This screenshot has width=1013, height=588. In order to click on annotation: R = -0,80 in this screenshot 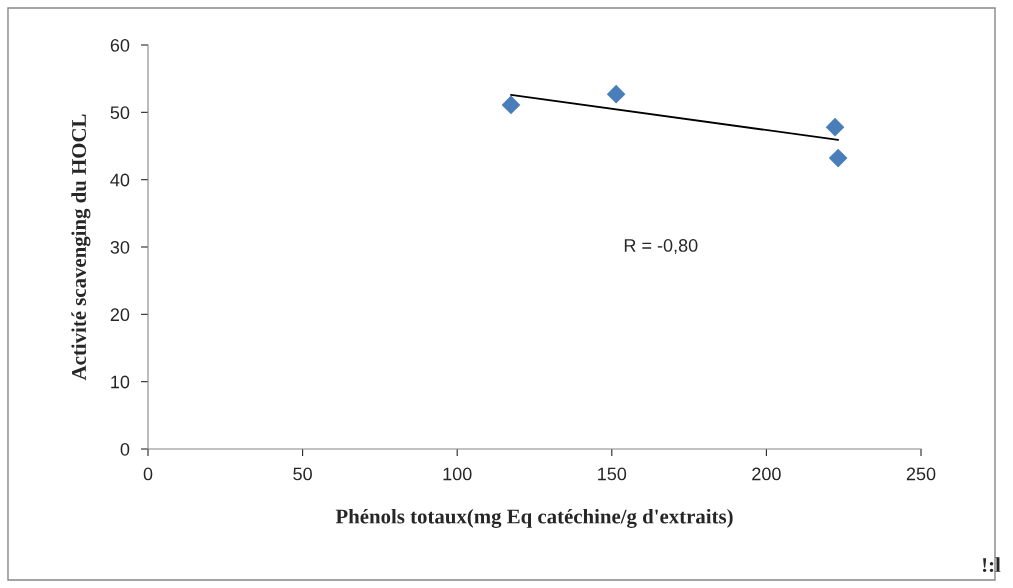, I will do `click(661, 246)`.